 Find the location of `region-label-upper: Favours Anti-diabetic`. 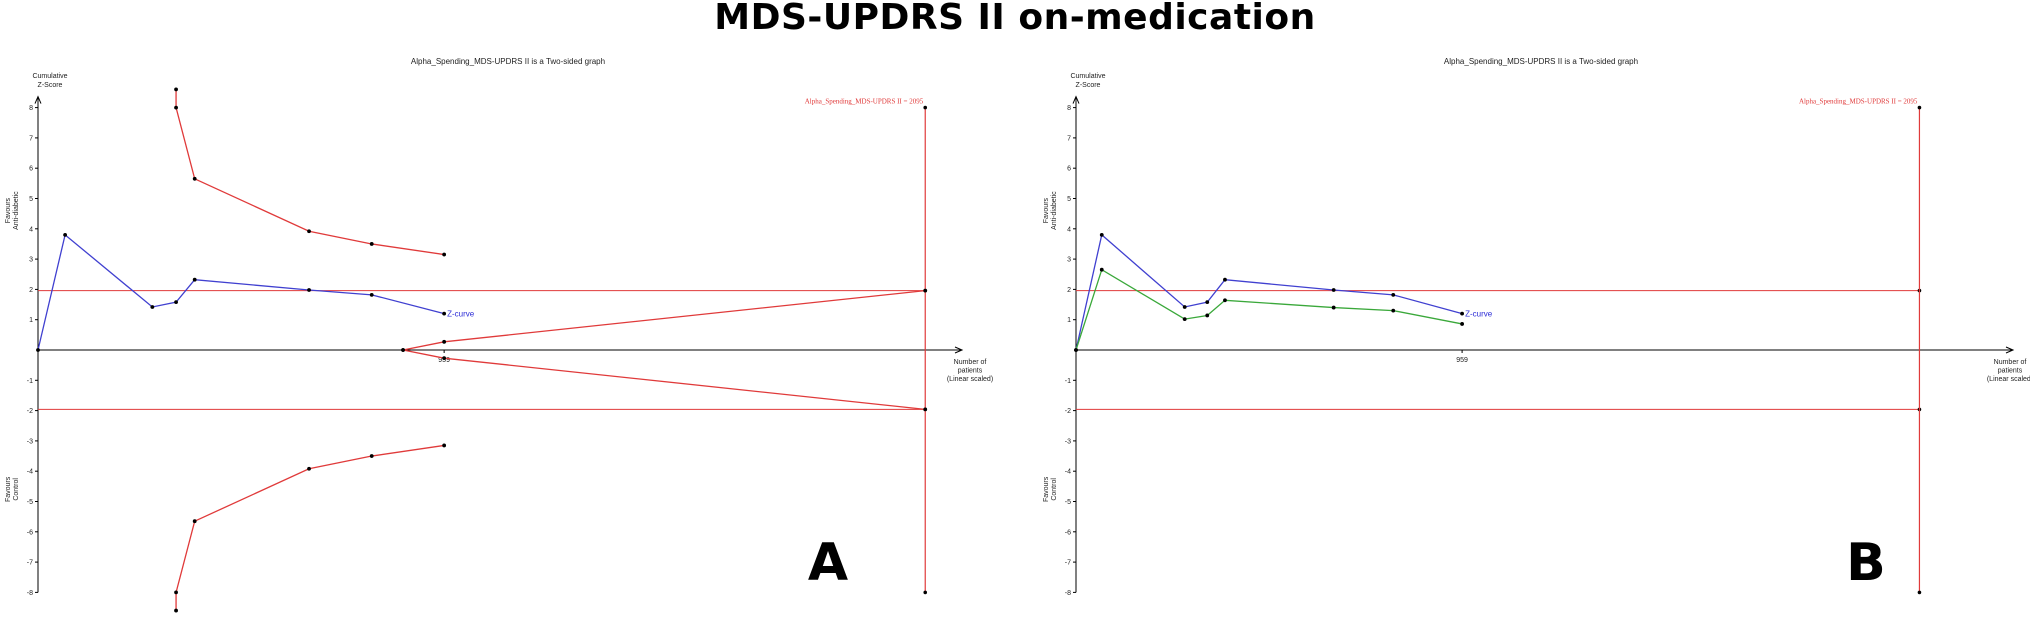

region-label-upper: Favours Anti-diabetic is located at coordinates (1050, 210).